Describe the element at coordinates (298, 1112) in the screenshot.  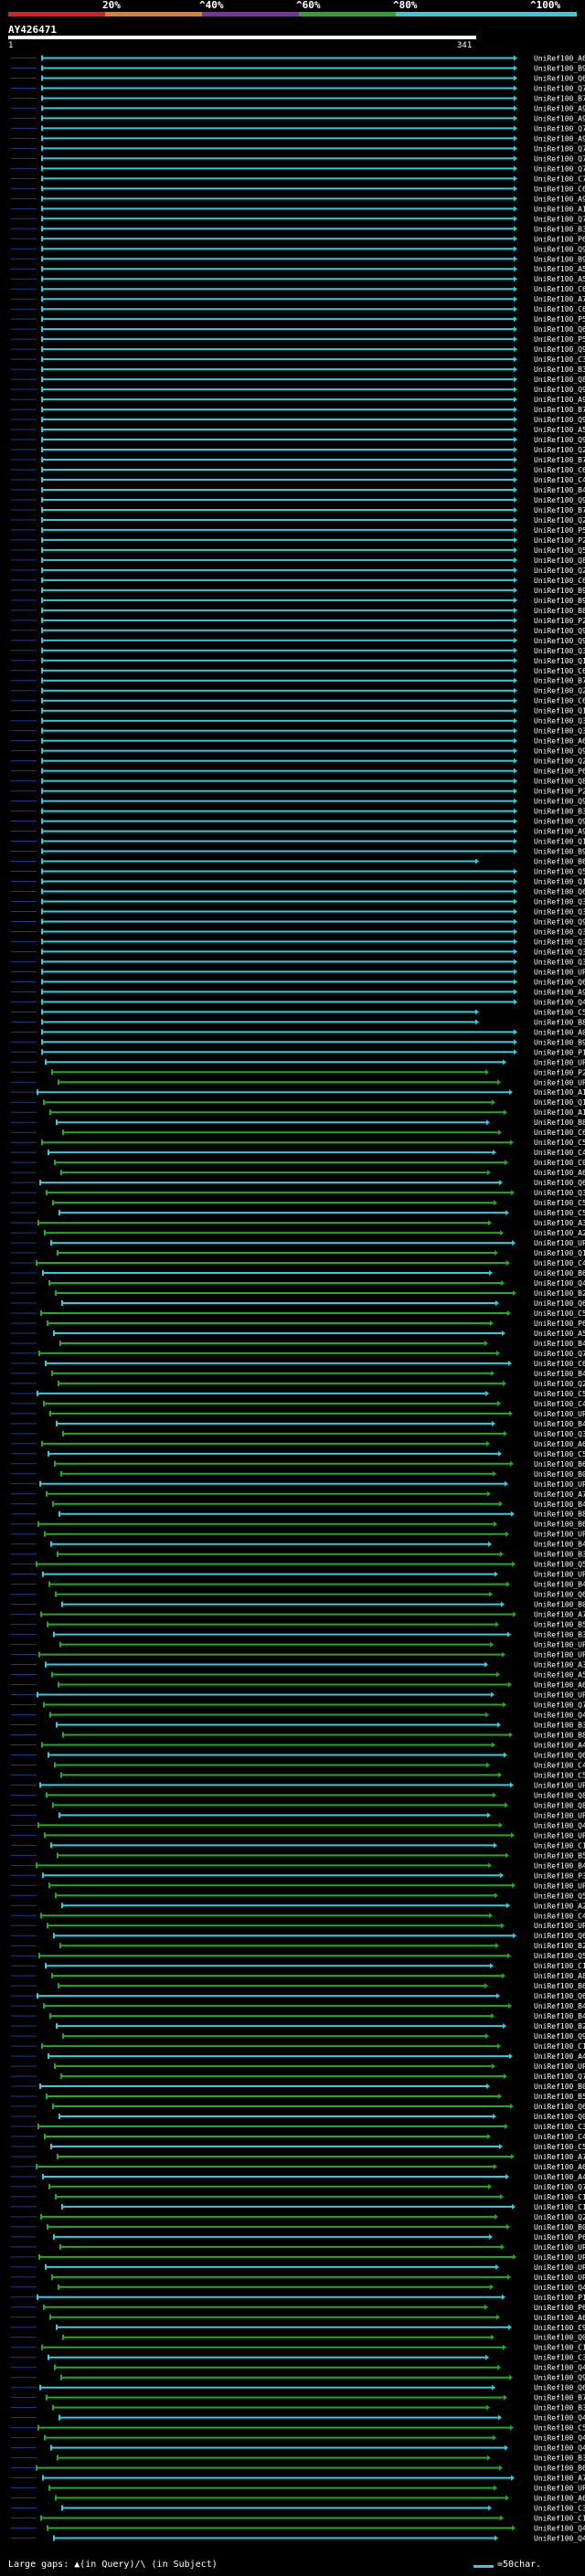
I see `hit-row: UniRef100_A1CR02` at that location.